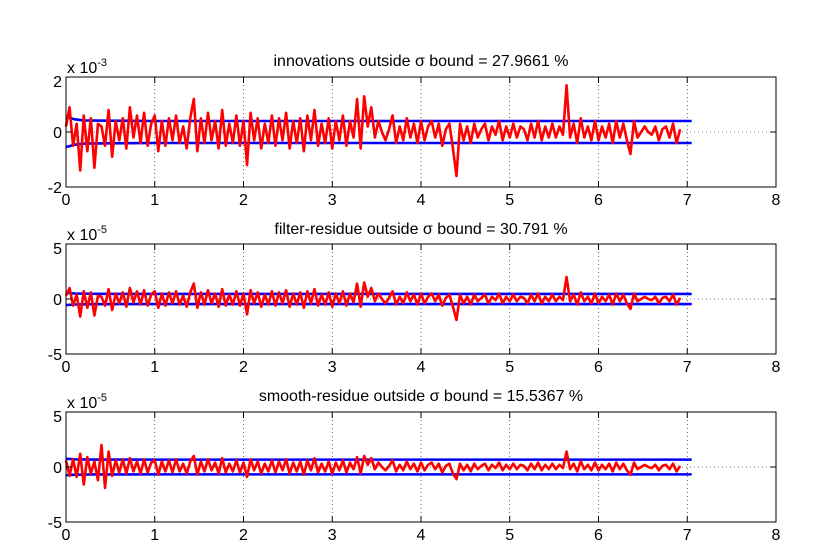 The height and width of the screenshot is (554, 831). What do you see at coordinates (55, 188) in the screenshot?
I see `y-tick-label: -2` at bounding box center [55, 188].